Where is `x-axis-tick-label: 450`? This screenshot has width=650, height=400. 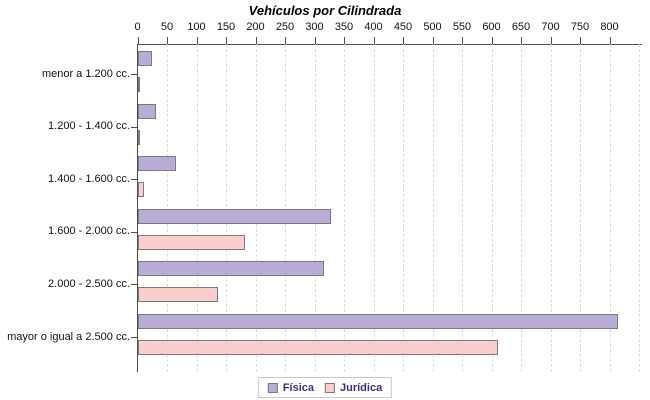
x-axis-tick-label: 450 is located at coordinates (403, 27).